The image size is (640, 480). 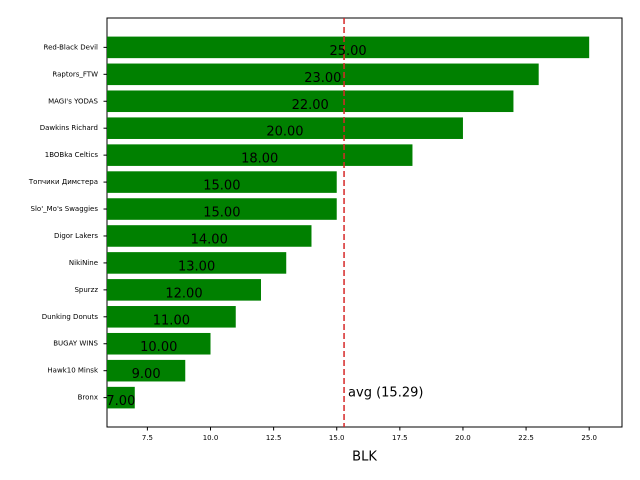 What do you see at coordinates (400, 438) in the screenshot?
I see `x-tick-label: 17.5` at bounding box center [400, 438].